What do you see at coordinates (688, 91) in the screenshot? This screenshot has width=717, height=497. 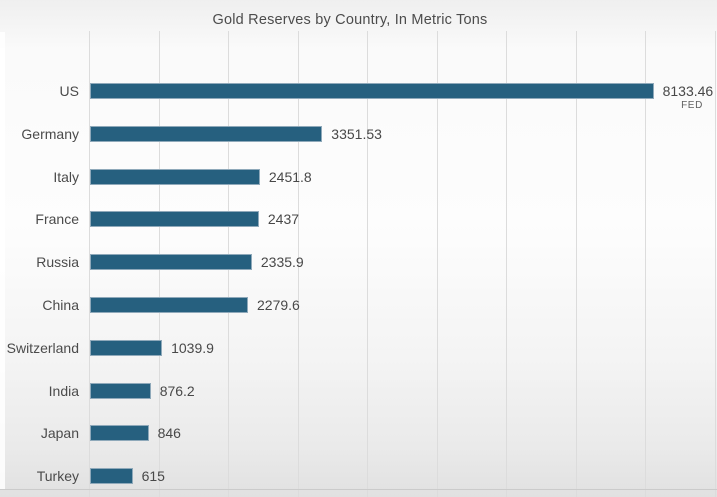 I see `value-label: 8133.46` at bounding box center [688, 91].